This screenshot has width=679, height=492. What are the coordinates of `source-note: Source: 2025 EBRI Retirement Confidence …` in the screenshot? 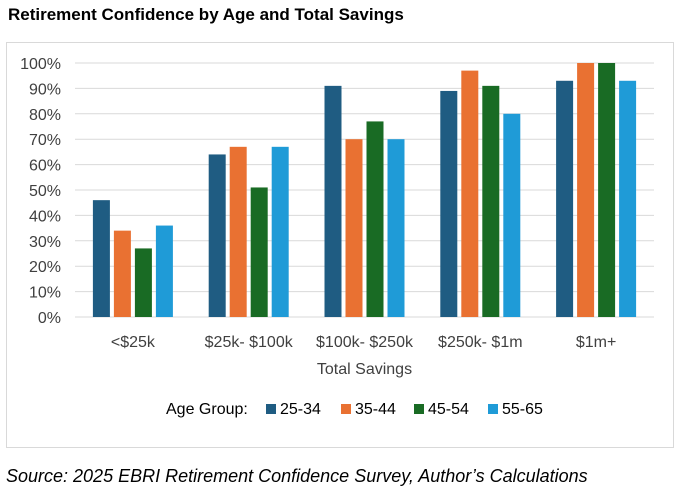 It's located at (297, 476).